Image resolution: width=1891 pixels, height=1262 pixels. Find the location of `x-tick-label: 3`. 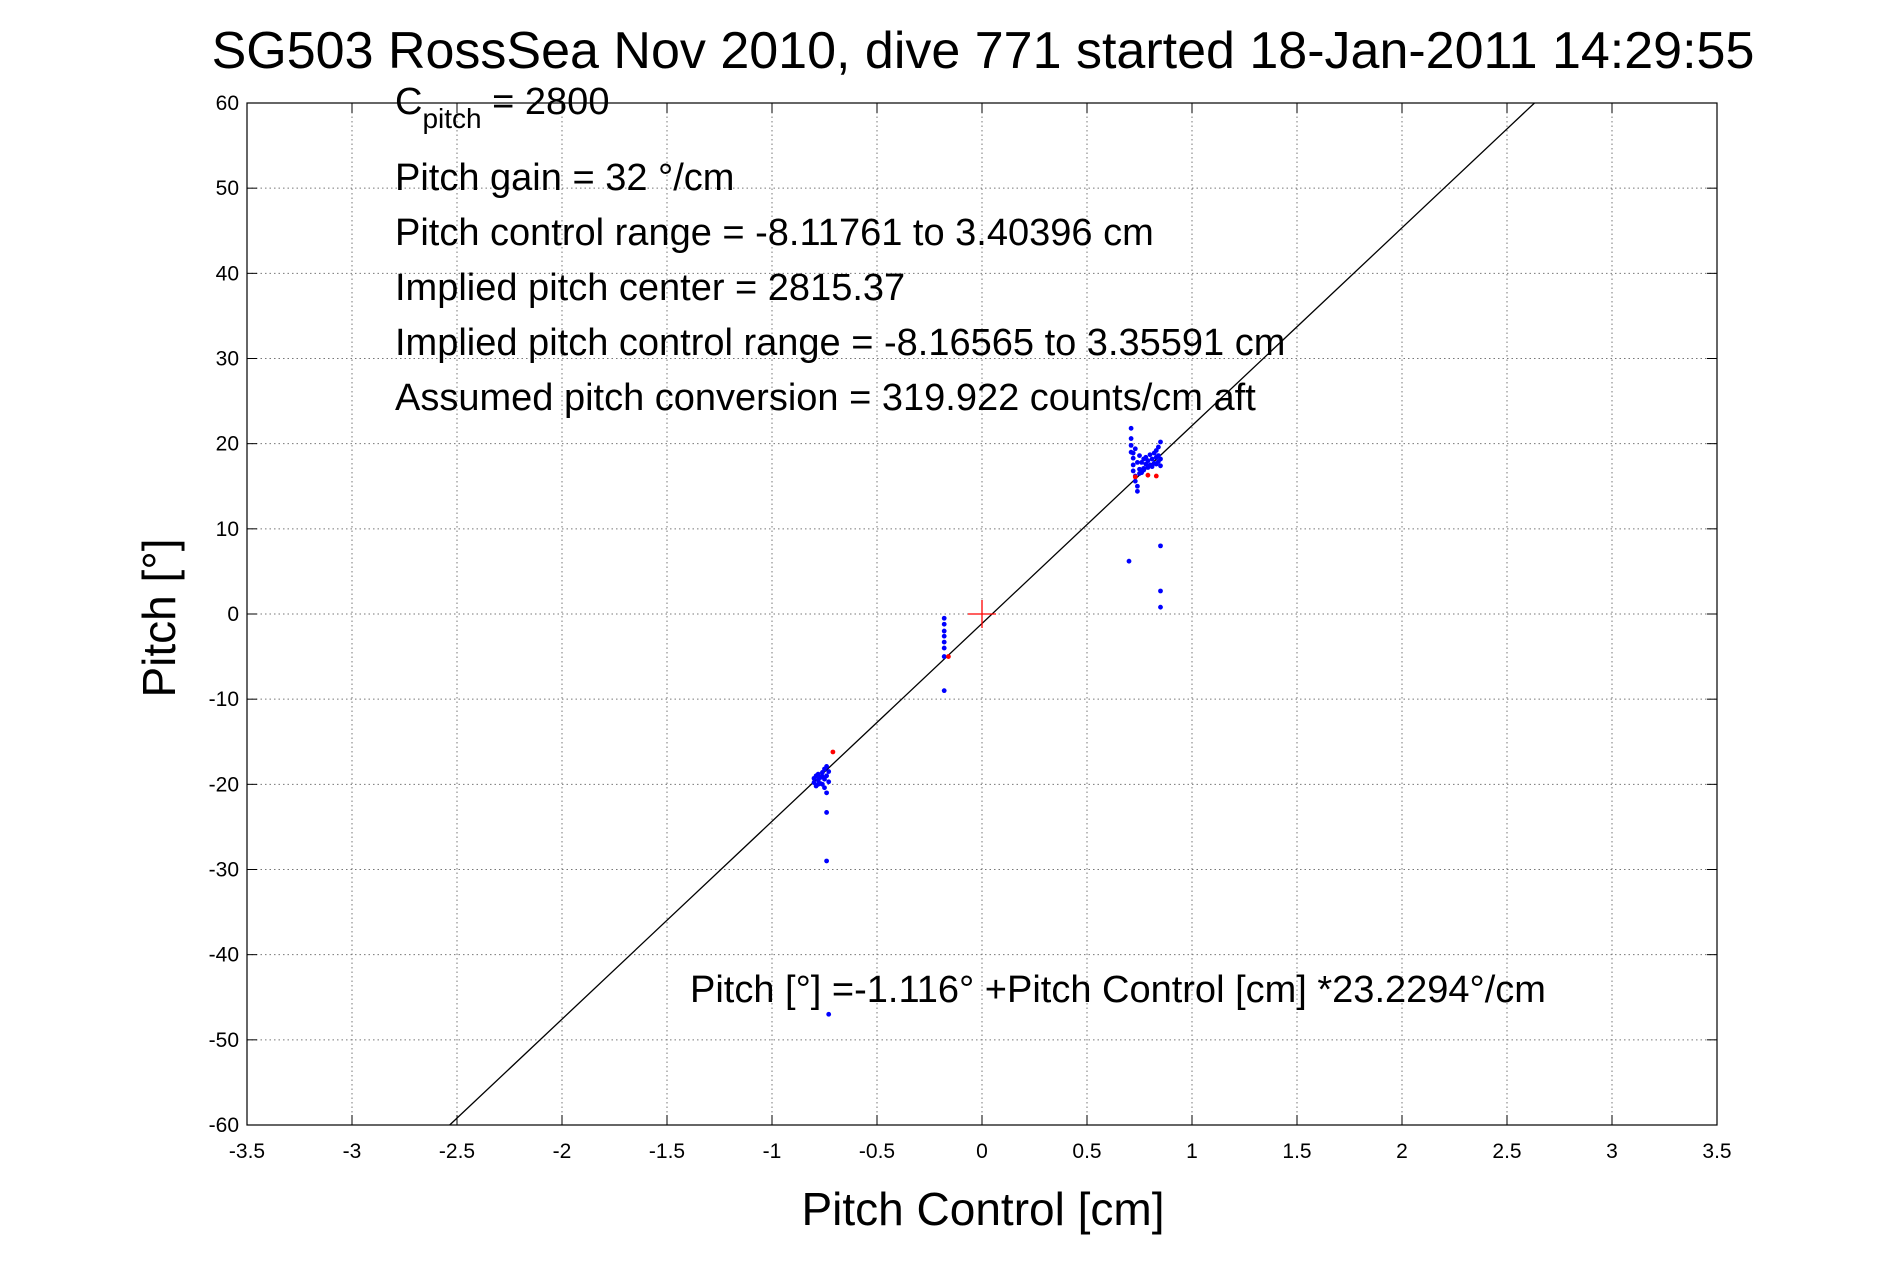

x-tick-label: 3 is located at coordinates (1612, 1151).